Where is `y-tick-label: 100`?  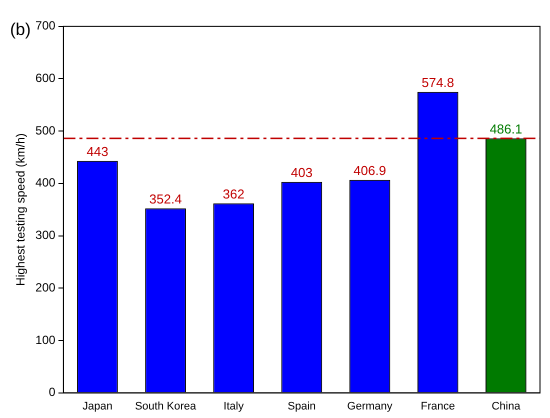 y-tick-label: 100 is located at coordinates (45, 339).